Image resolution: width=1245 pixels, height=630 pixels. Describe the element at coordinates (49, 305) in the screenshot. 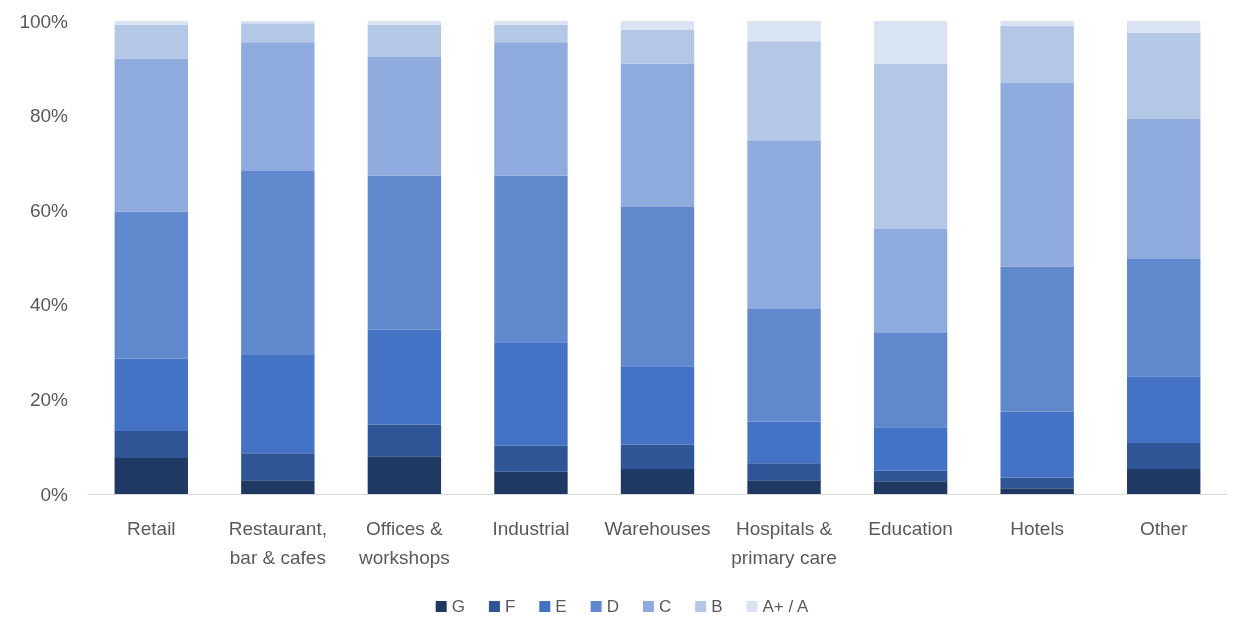

I see `y-tick-label: 40%` at that location.